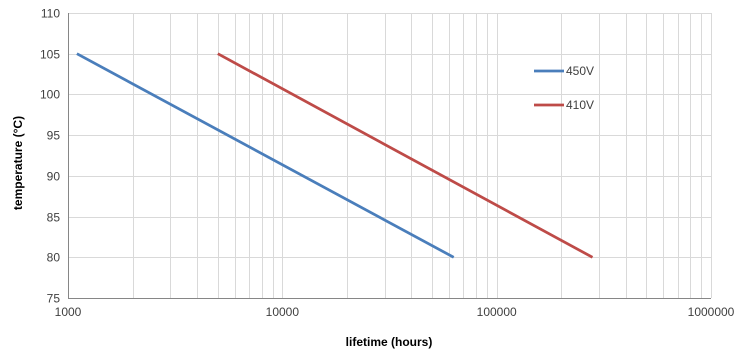  What do you see at coordinates (50, 95) in the screenshot?
I see `y-tick-label: 100` at bounding box center [50, 95].